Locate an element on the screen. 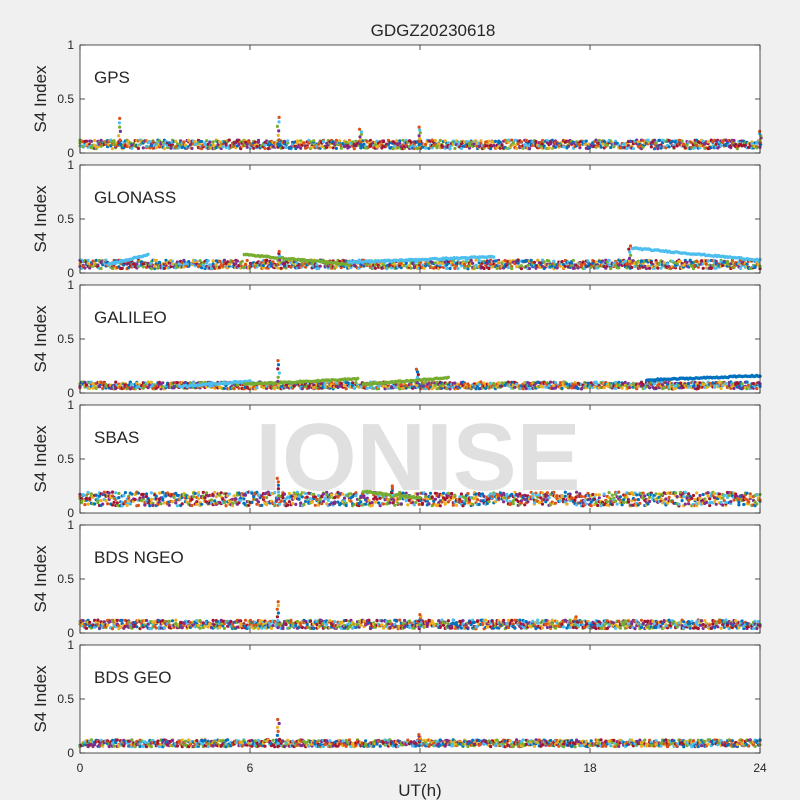  constellation-label: GALILEO is located at coordinates (130, 317).